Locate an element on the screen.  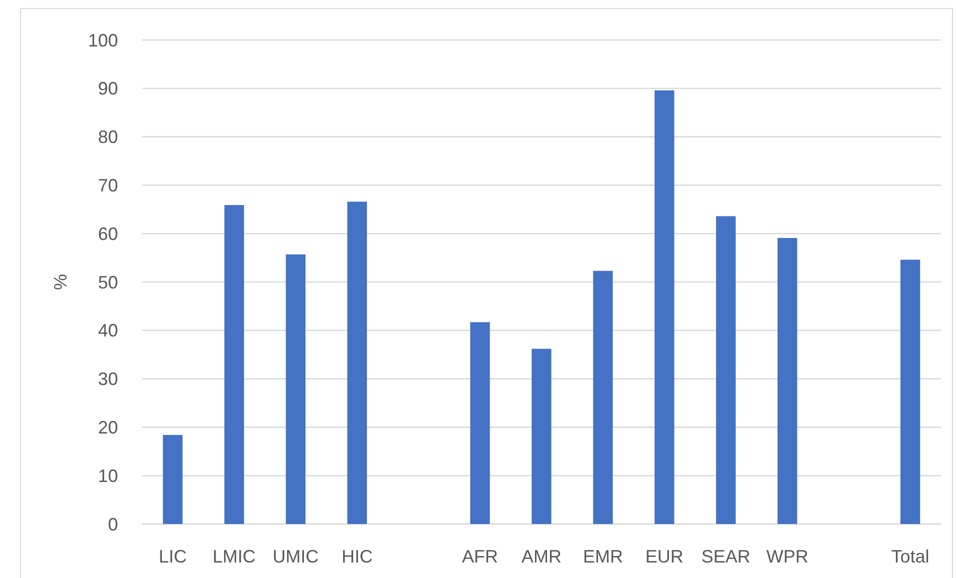
y-axis-title: % is located at coordinates (60, 282).